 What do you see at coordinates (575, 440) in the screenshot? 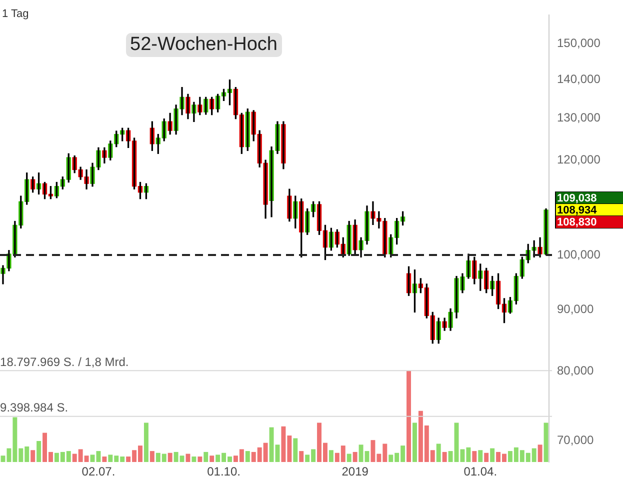
I see `y-tick-label: 70,000` at bounding box center [575, 440].